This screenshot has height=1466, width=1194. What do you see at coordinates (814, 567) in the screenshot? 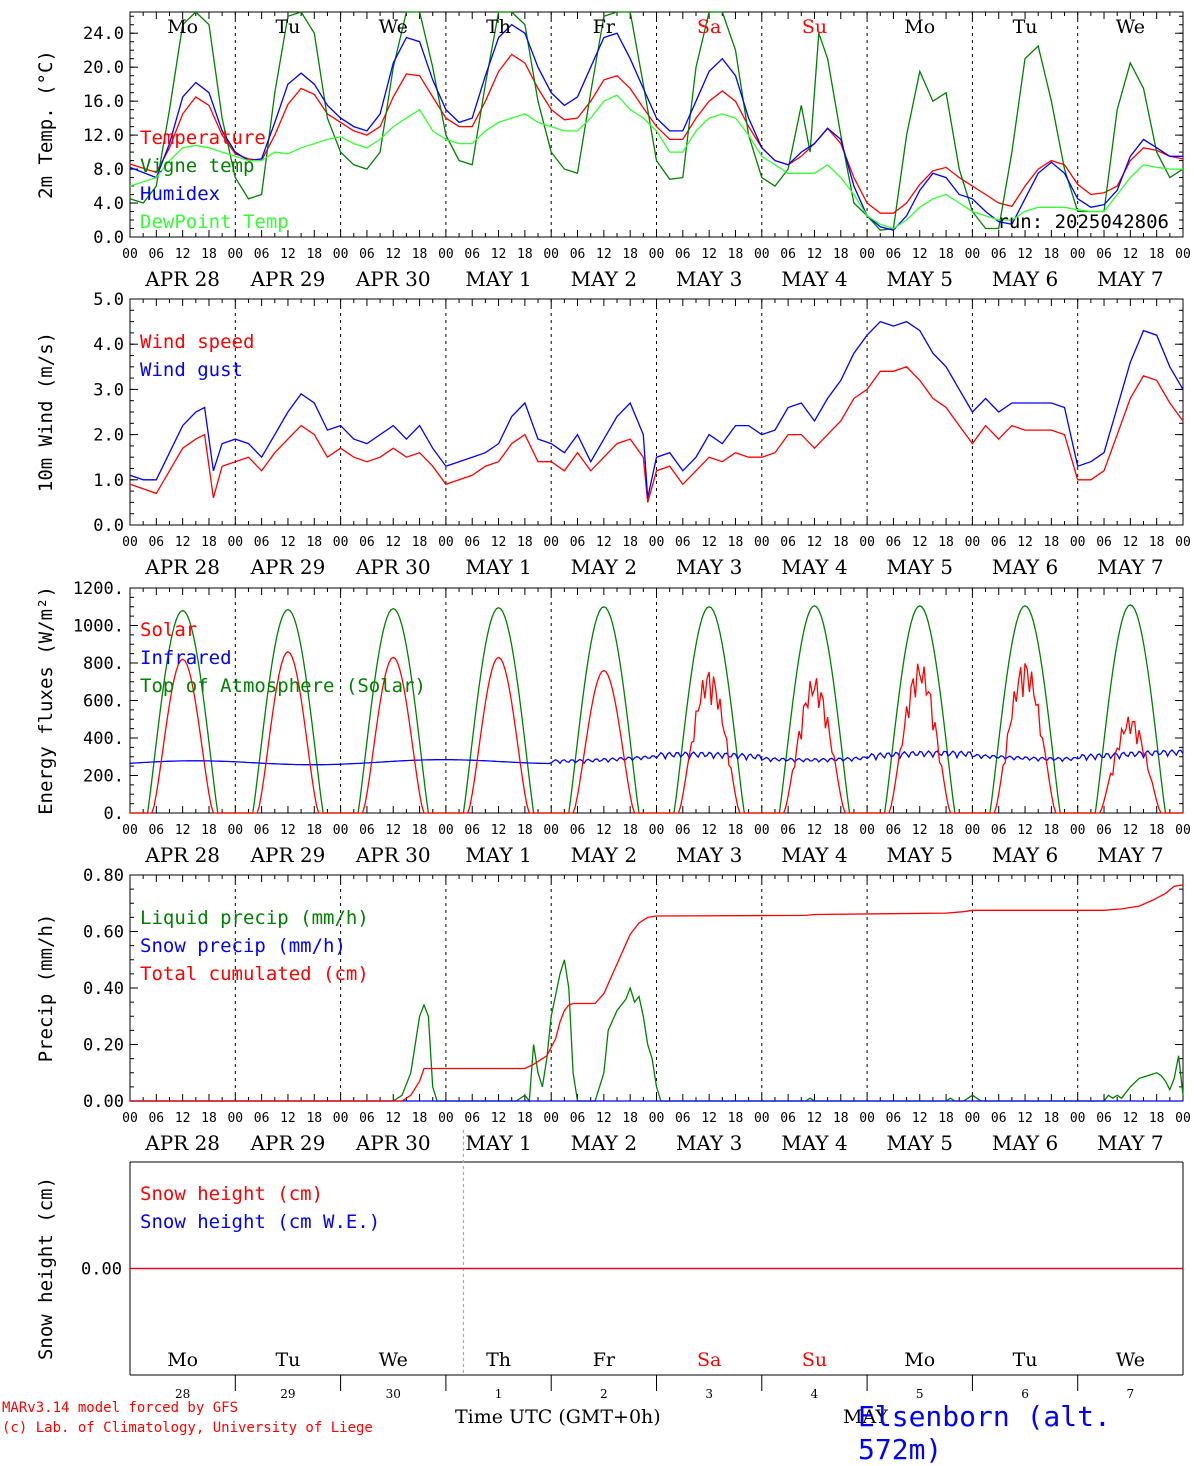
I see `date-label: MAY 4` at bounding box center [814, 567].